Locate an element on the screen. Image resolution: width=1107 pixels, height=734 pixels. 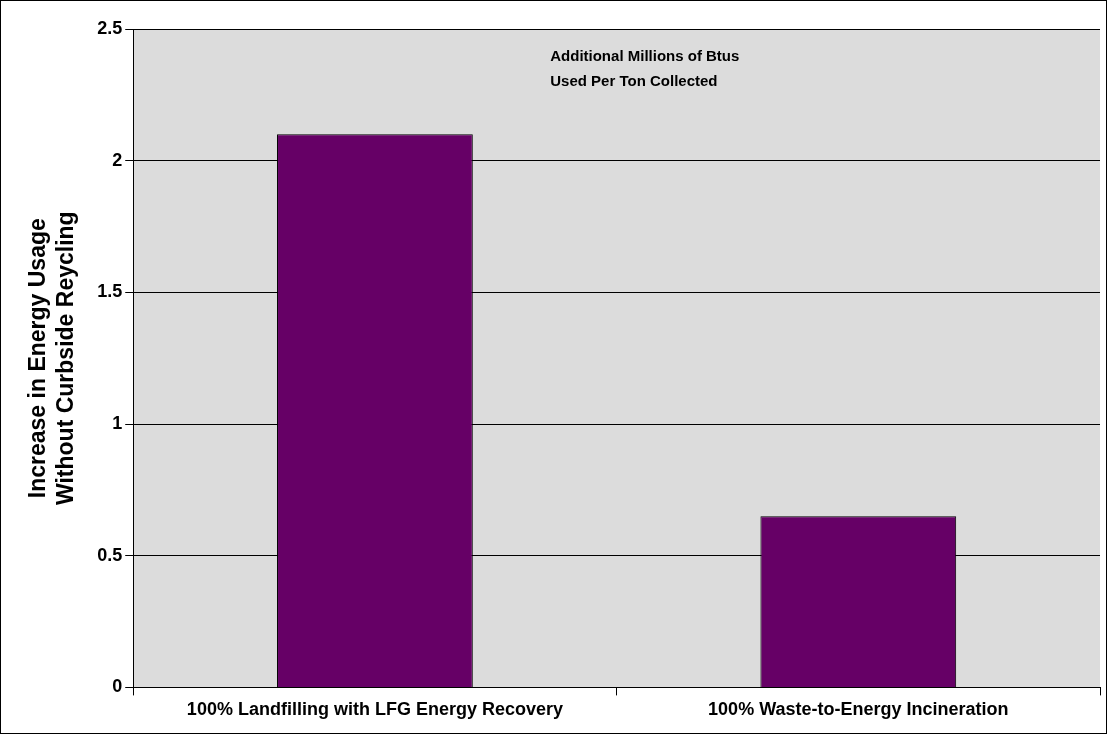
x-tick-label: 100% Landfilling with LFG Energy Recovery is located at coordinates (374, 709).